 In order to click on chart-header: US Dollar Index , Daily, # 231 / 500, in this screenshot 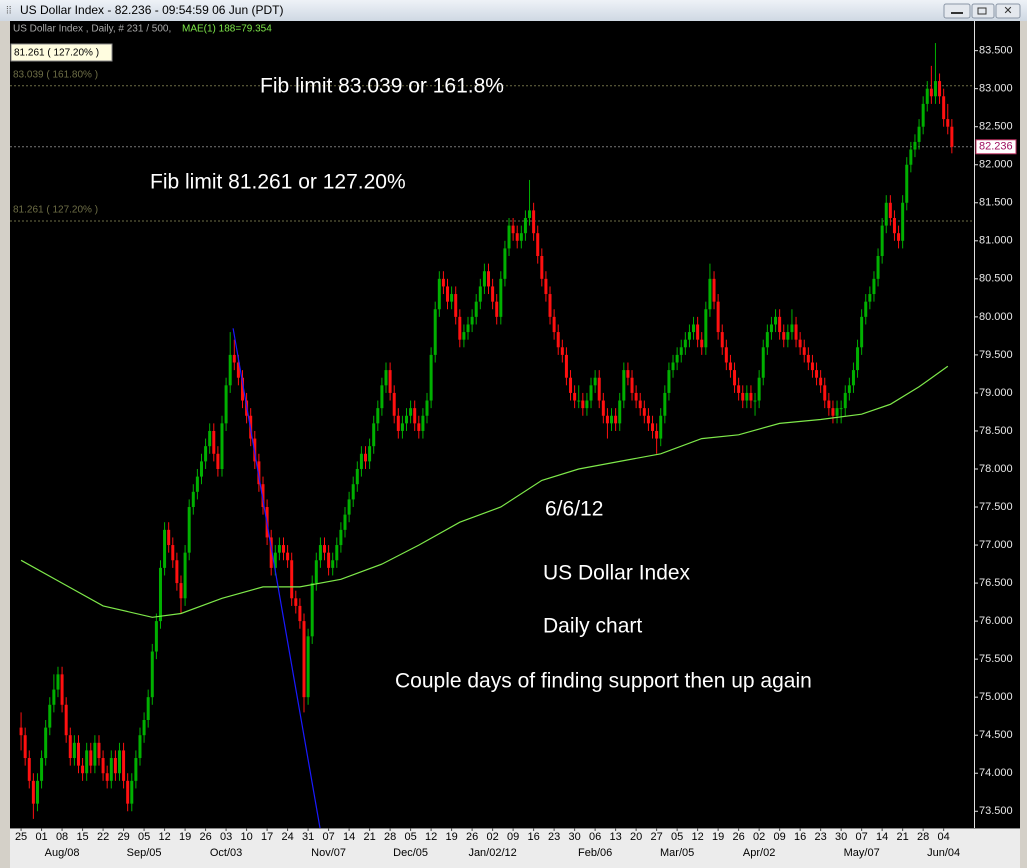, I will do `click(92, 29)`.